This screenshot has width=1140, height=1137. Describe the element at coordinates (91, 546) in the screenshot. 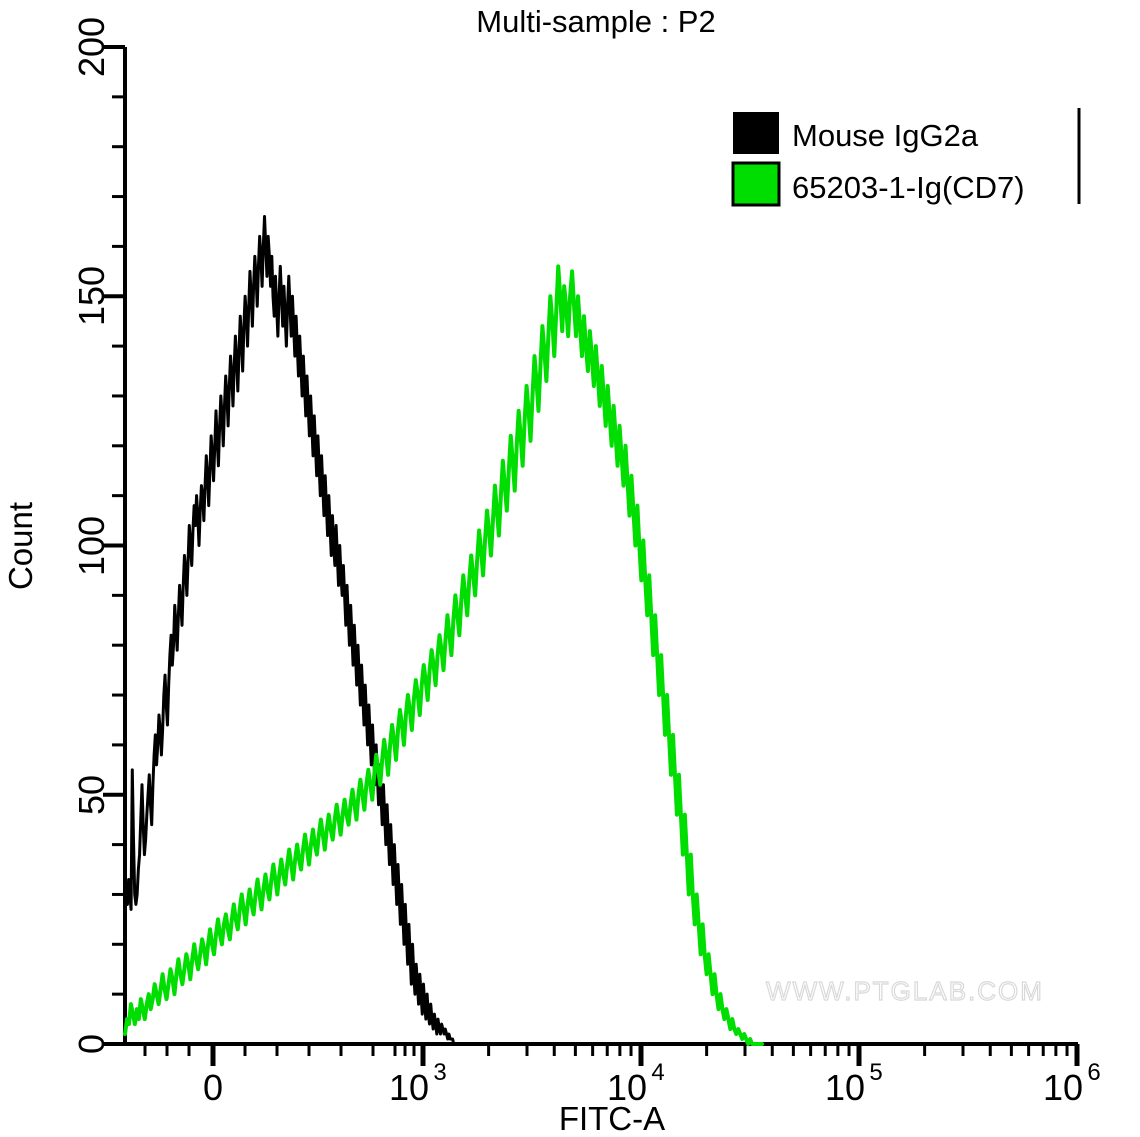

I see `y-tick-label-100: 100` at that location.